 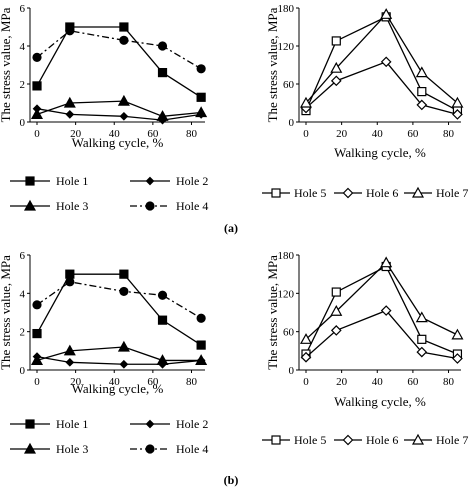 I want to click on legend-label: Hole 6, so click(x=382, y=193).